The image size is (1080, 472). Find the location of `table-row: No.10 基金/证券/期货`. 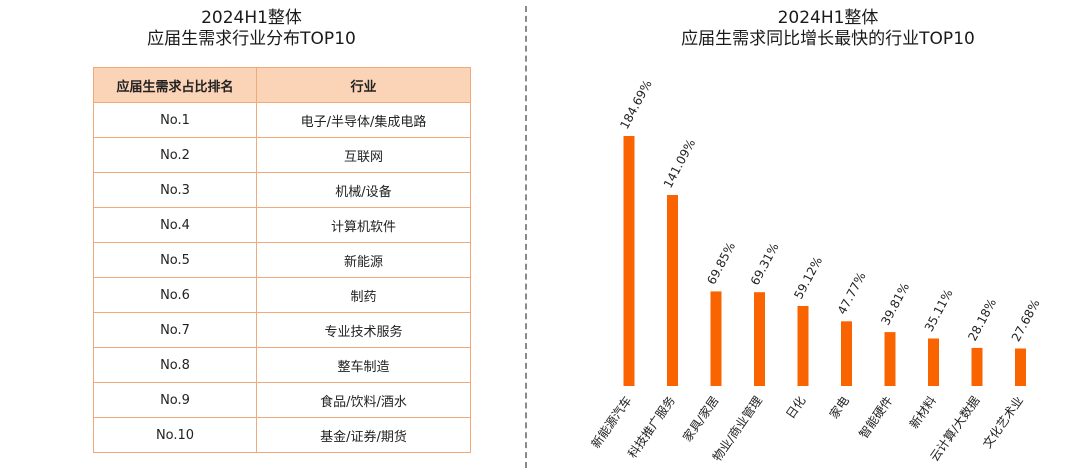

table-row: No.10 基金/证券/期货 is located at coordinates (282, 435).